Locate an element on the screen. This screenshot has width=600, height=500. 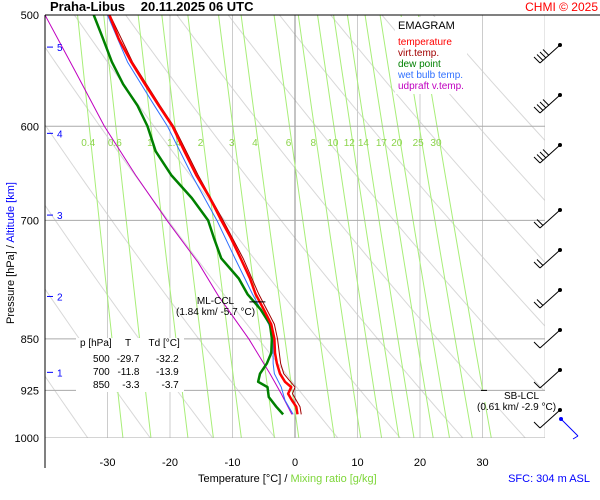
header-title: Praha-Libus 20.11.2025 06 UTC is located at coordinates (152, 7).